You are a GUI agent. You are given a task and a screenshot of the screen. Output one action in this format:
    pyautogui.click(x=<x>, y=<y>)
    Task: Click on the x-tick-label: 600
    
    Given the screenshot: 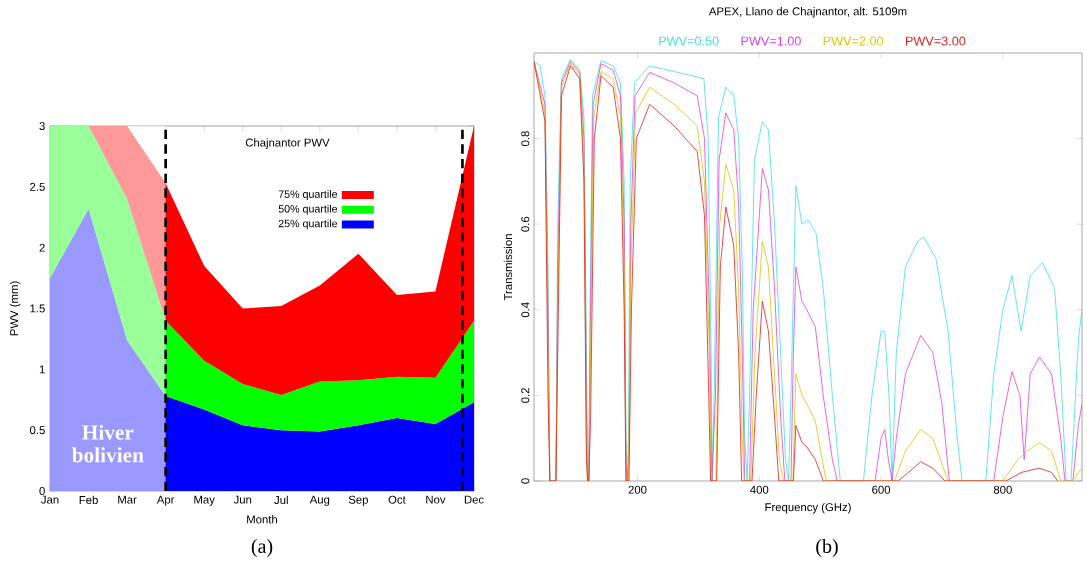 What is the action you would take?
    pyautogui.click(x=881, y=489)
    